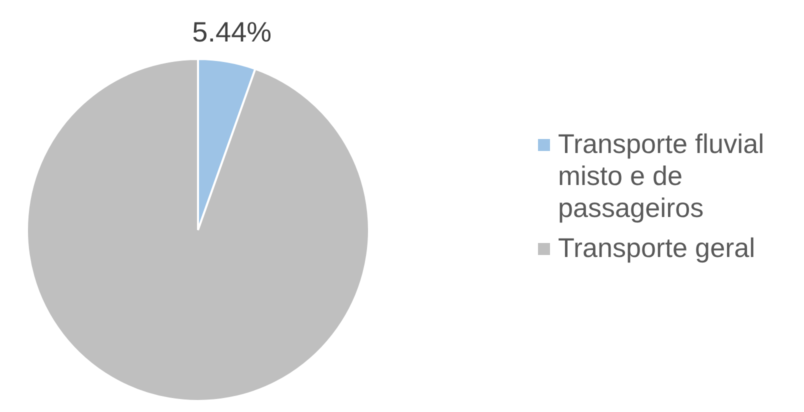 The width and height of the screenshot is (804, 412). I want to click on data-label: 5.44%, so click(232, 32).